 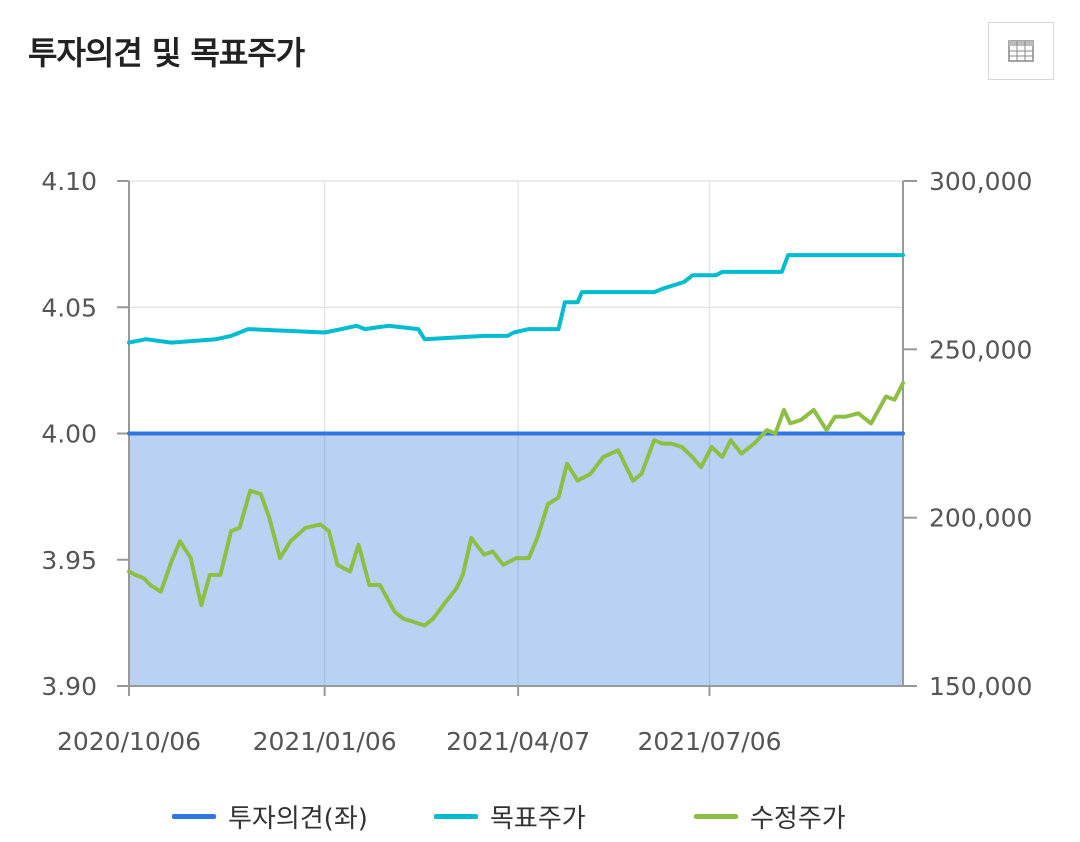 What do you see at coordinates (716, 816) in the screenshot?
I see `legend-swatch-adjusted-price` at bounding box center [716, 816].